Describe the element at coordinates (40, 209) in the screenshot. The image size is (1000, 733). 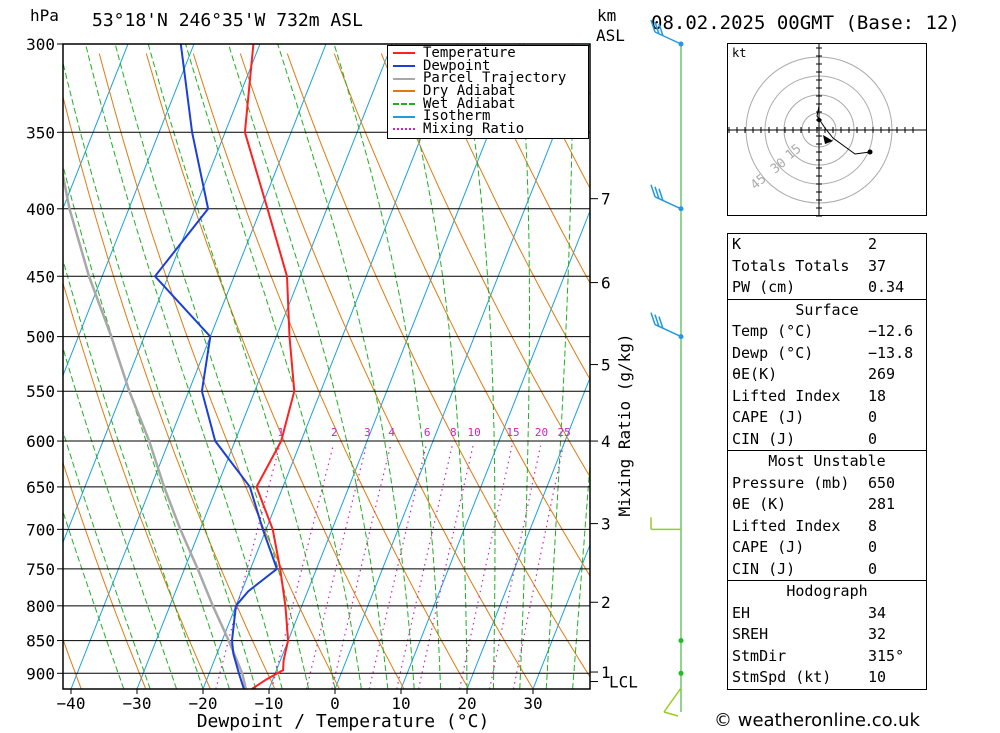
I see `pressure-tick-label: 400` at that location.